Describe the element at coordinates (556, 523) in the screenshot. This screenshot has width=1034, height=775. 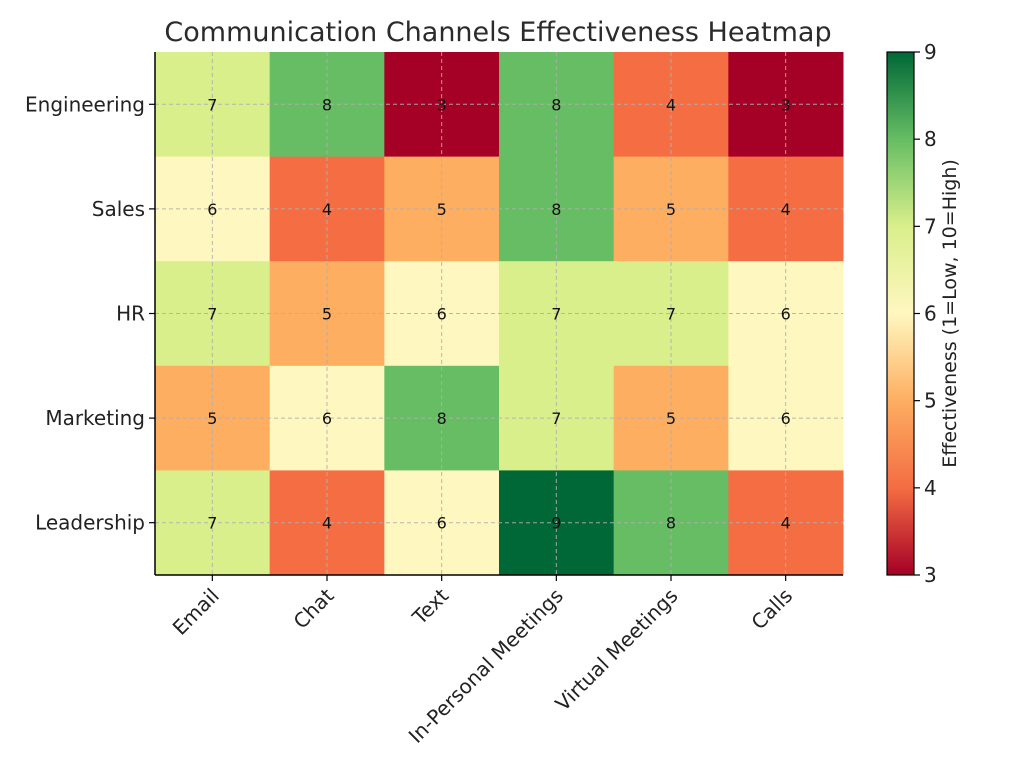
I see `cell-value-label: 9` at that location.